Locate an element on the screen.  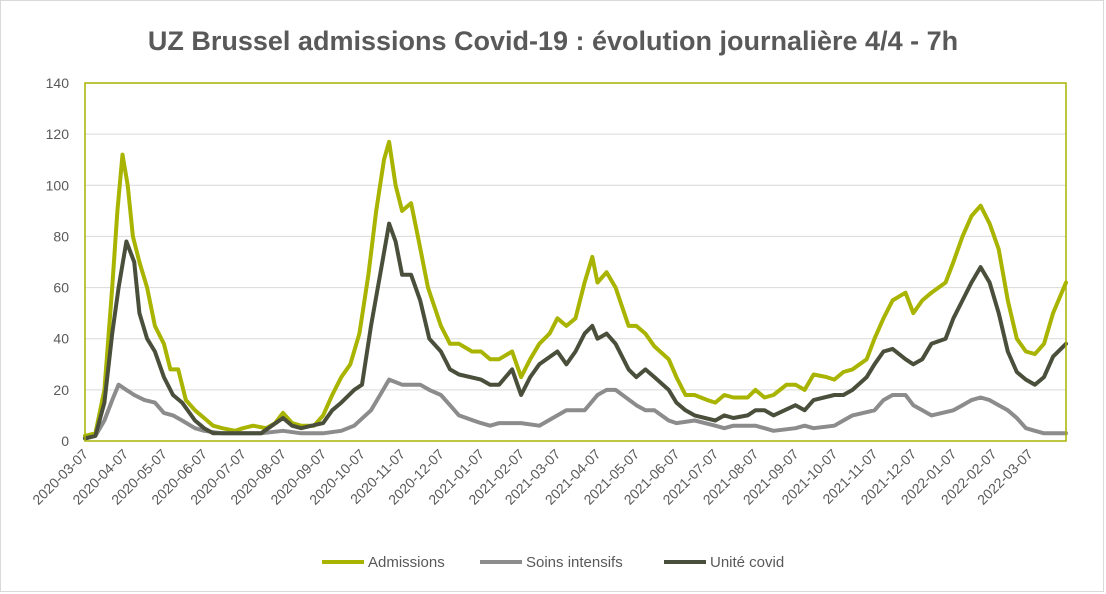
y-tick-label: 20 is located at coordinates (61, 390).